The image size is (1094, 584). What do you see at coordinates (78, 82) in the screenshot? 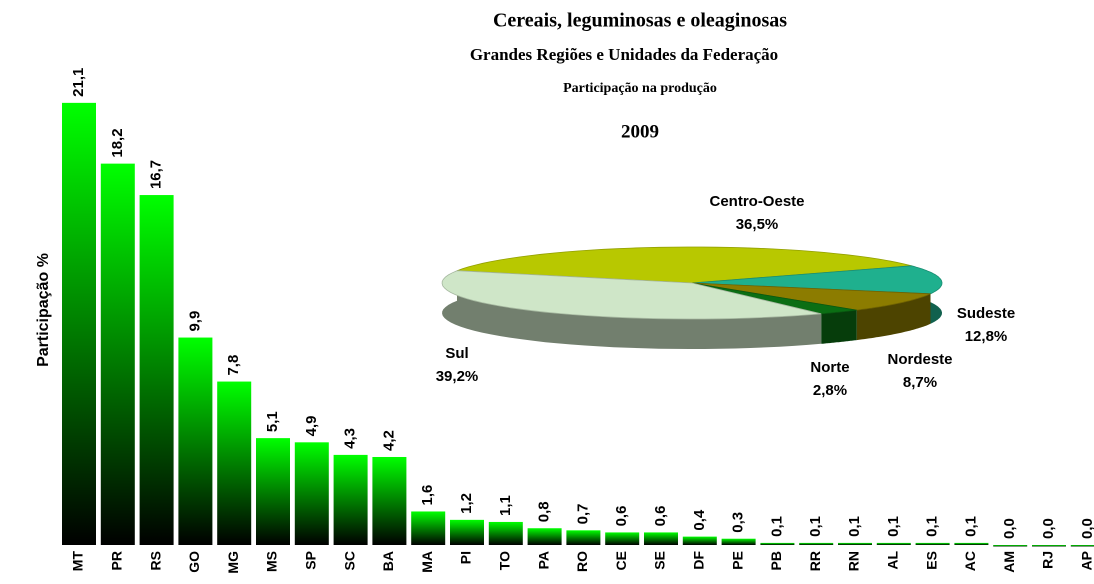
I see `data-label: 21,1` at bounding box center [78, 82].